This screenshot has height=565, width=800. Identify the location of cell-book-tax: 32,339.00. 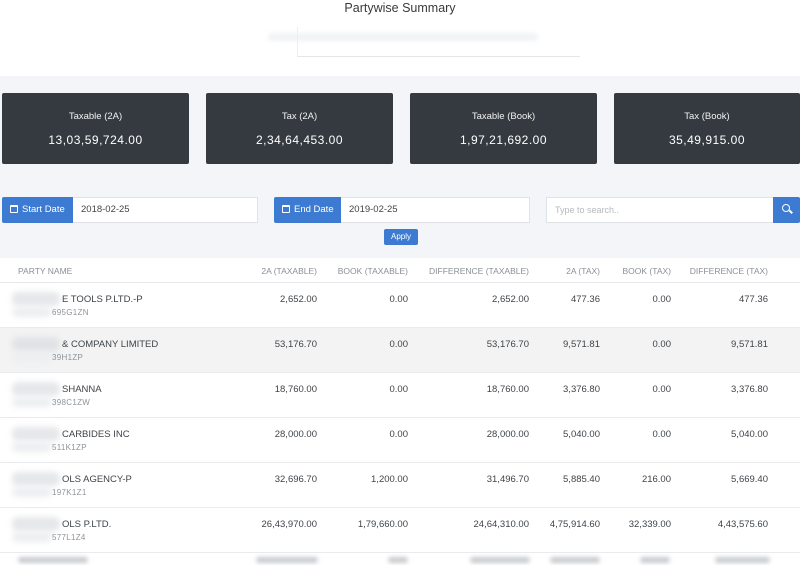
(649, 524).